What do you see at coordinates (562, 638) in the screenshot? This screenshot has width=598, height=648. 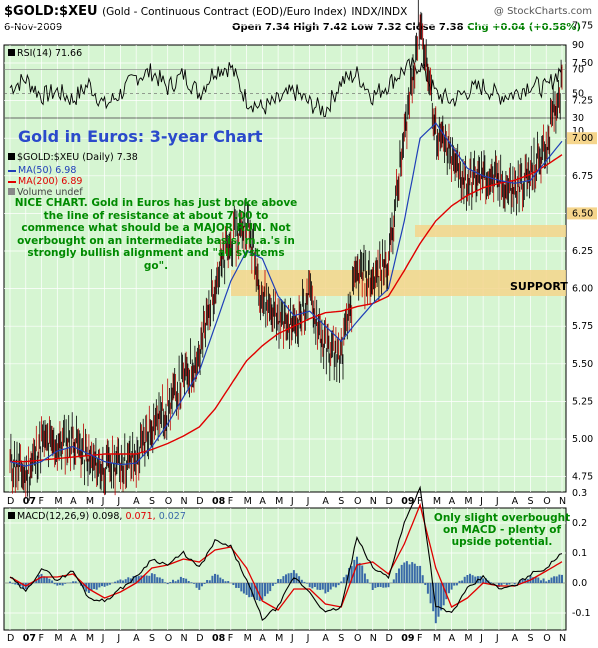 I see `month-axis-label-bottom: N` at bounding box center [562, 638].